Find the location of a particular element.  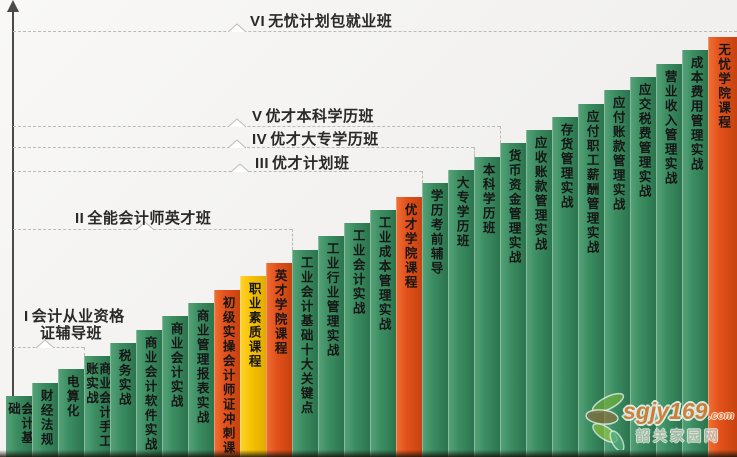

course-bar-label: 应收账款管理实战 is located at coordinates (539, 194).